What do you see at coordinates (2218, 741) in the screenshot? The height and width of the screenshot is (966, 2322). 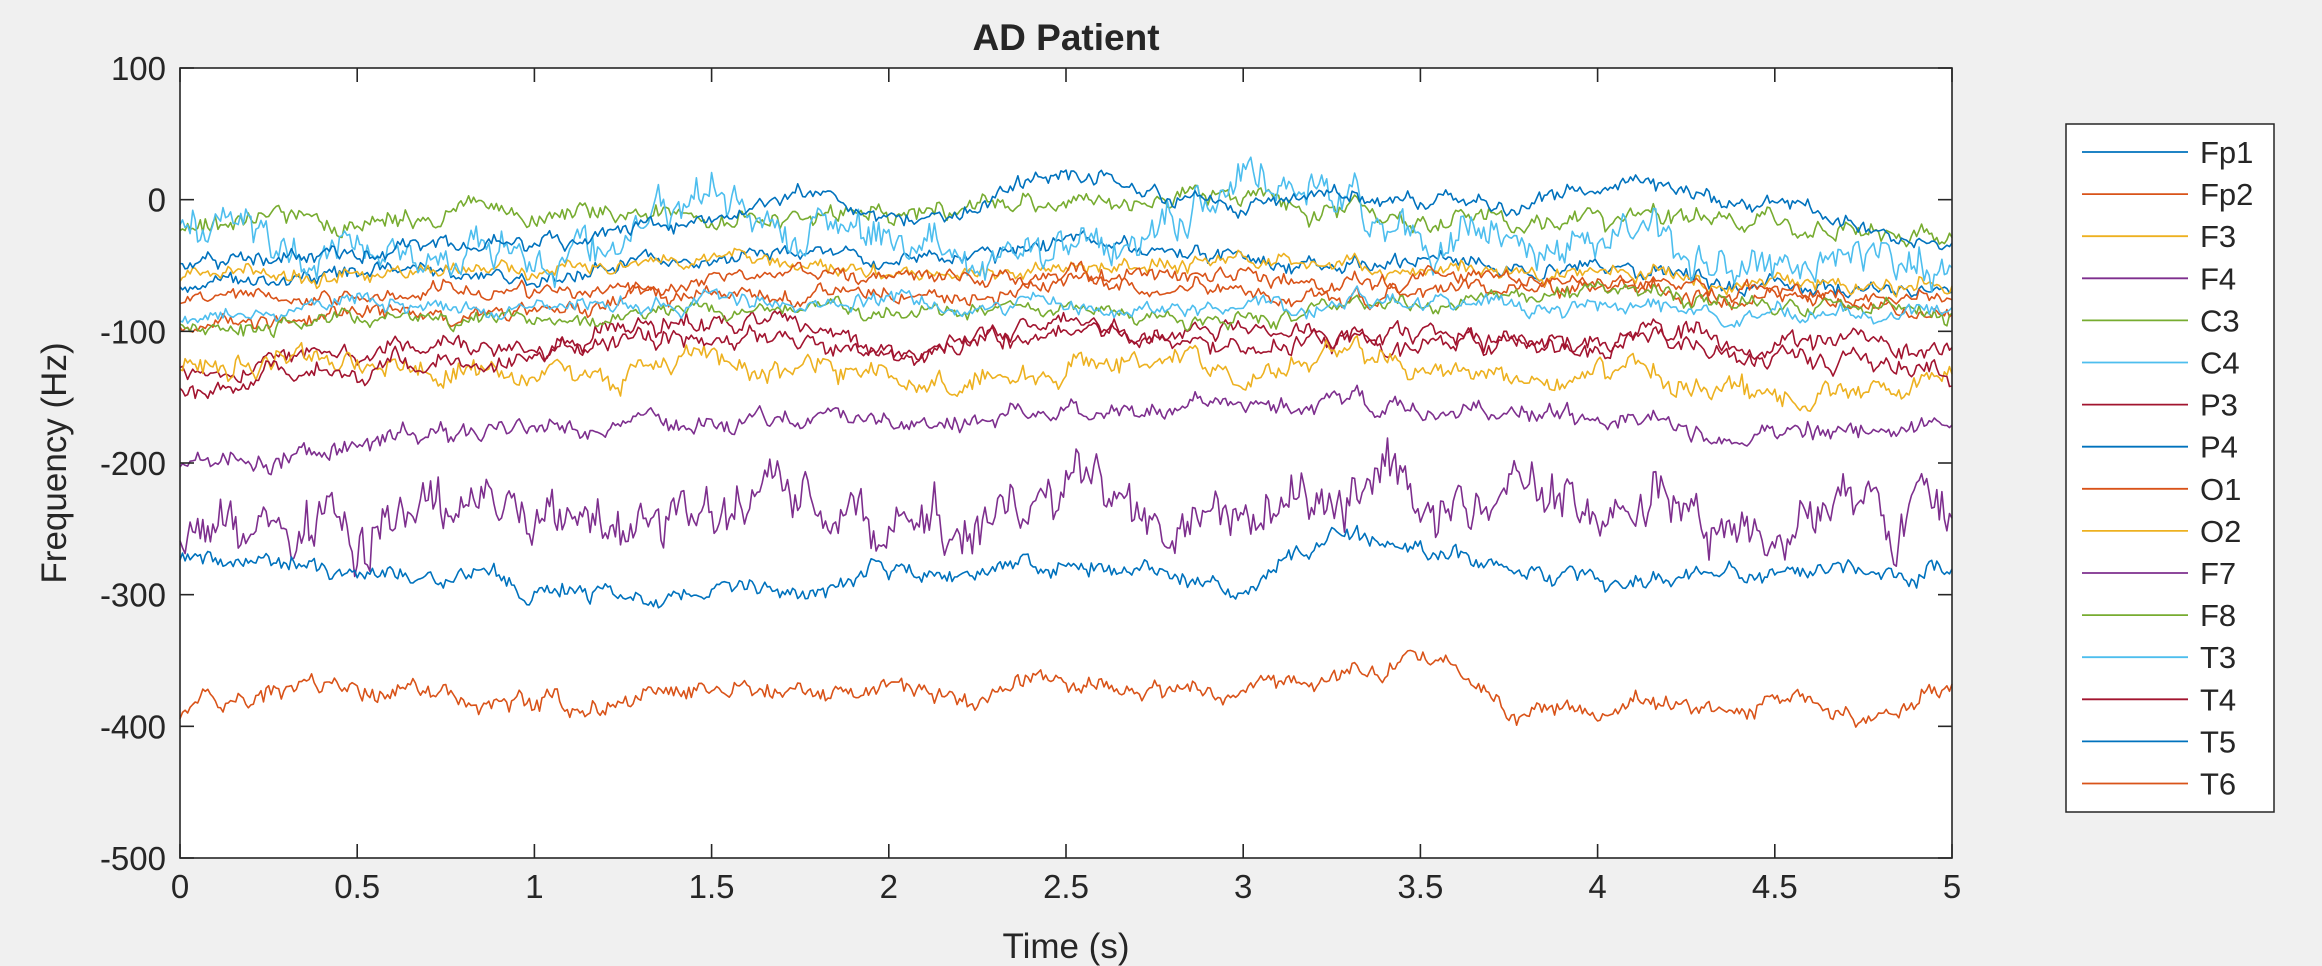 I see `legend-label-t5: T5` at bounding box center [2218, 741].